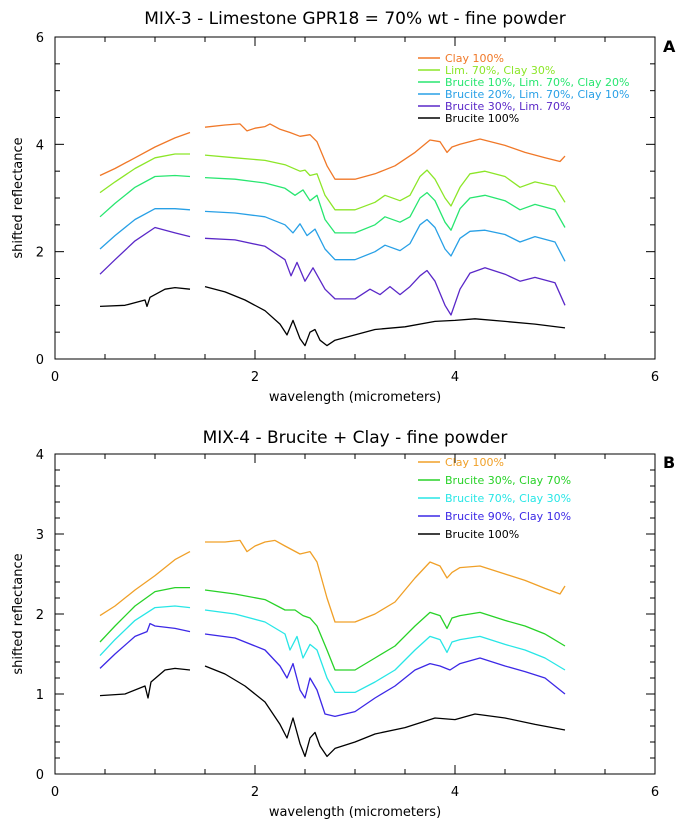 This screenshot has width=686, height=822. Describe the element at coordinates (40, 145) in the screenshot. I see `p1-y-tick-label: 4` at that location.